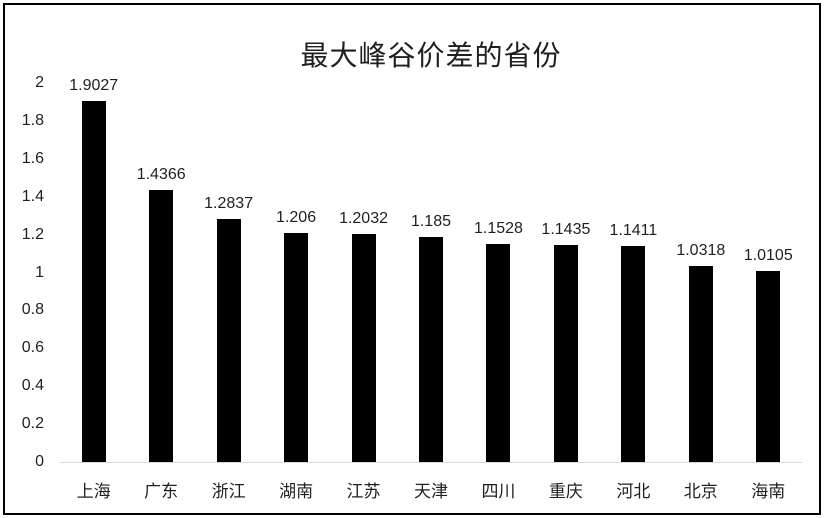  What do you see at coordinates (32, 310) in the screenshot?
I see `y-axis-tick-label: 0.8` at bounding box center [32, 310].